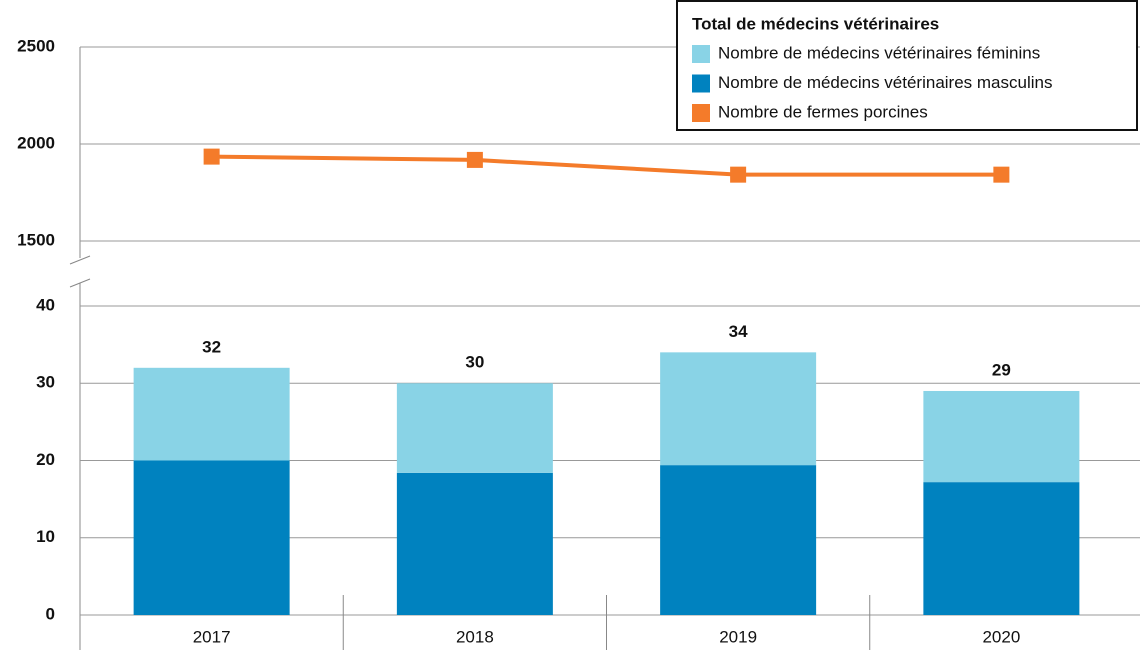 The height and width of the screenshot is (650, 1140). I want to click on legend-label: Nombre de médecins vétérinaires féminins, so click(879, 52).